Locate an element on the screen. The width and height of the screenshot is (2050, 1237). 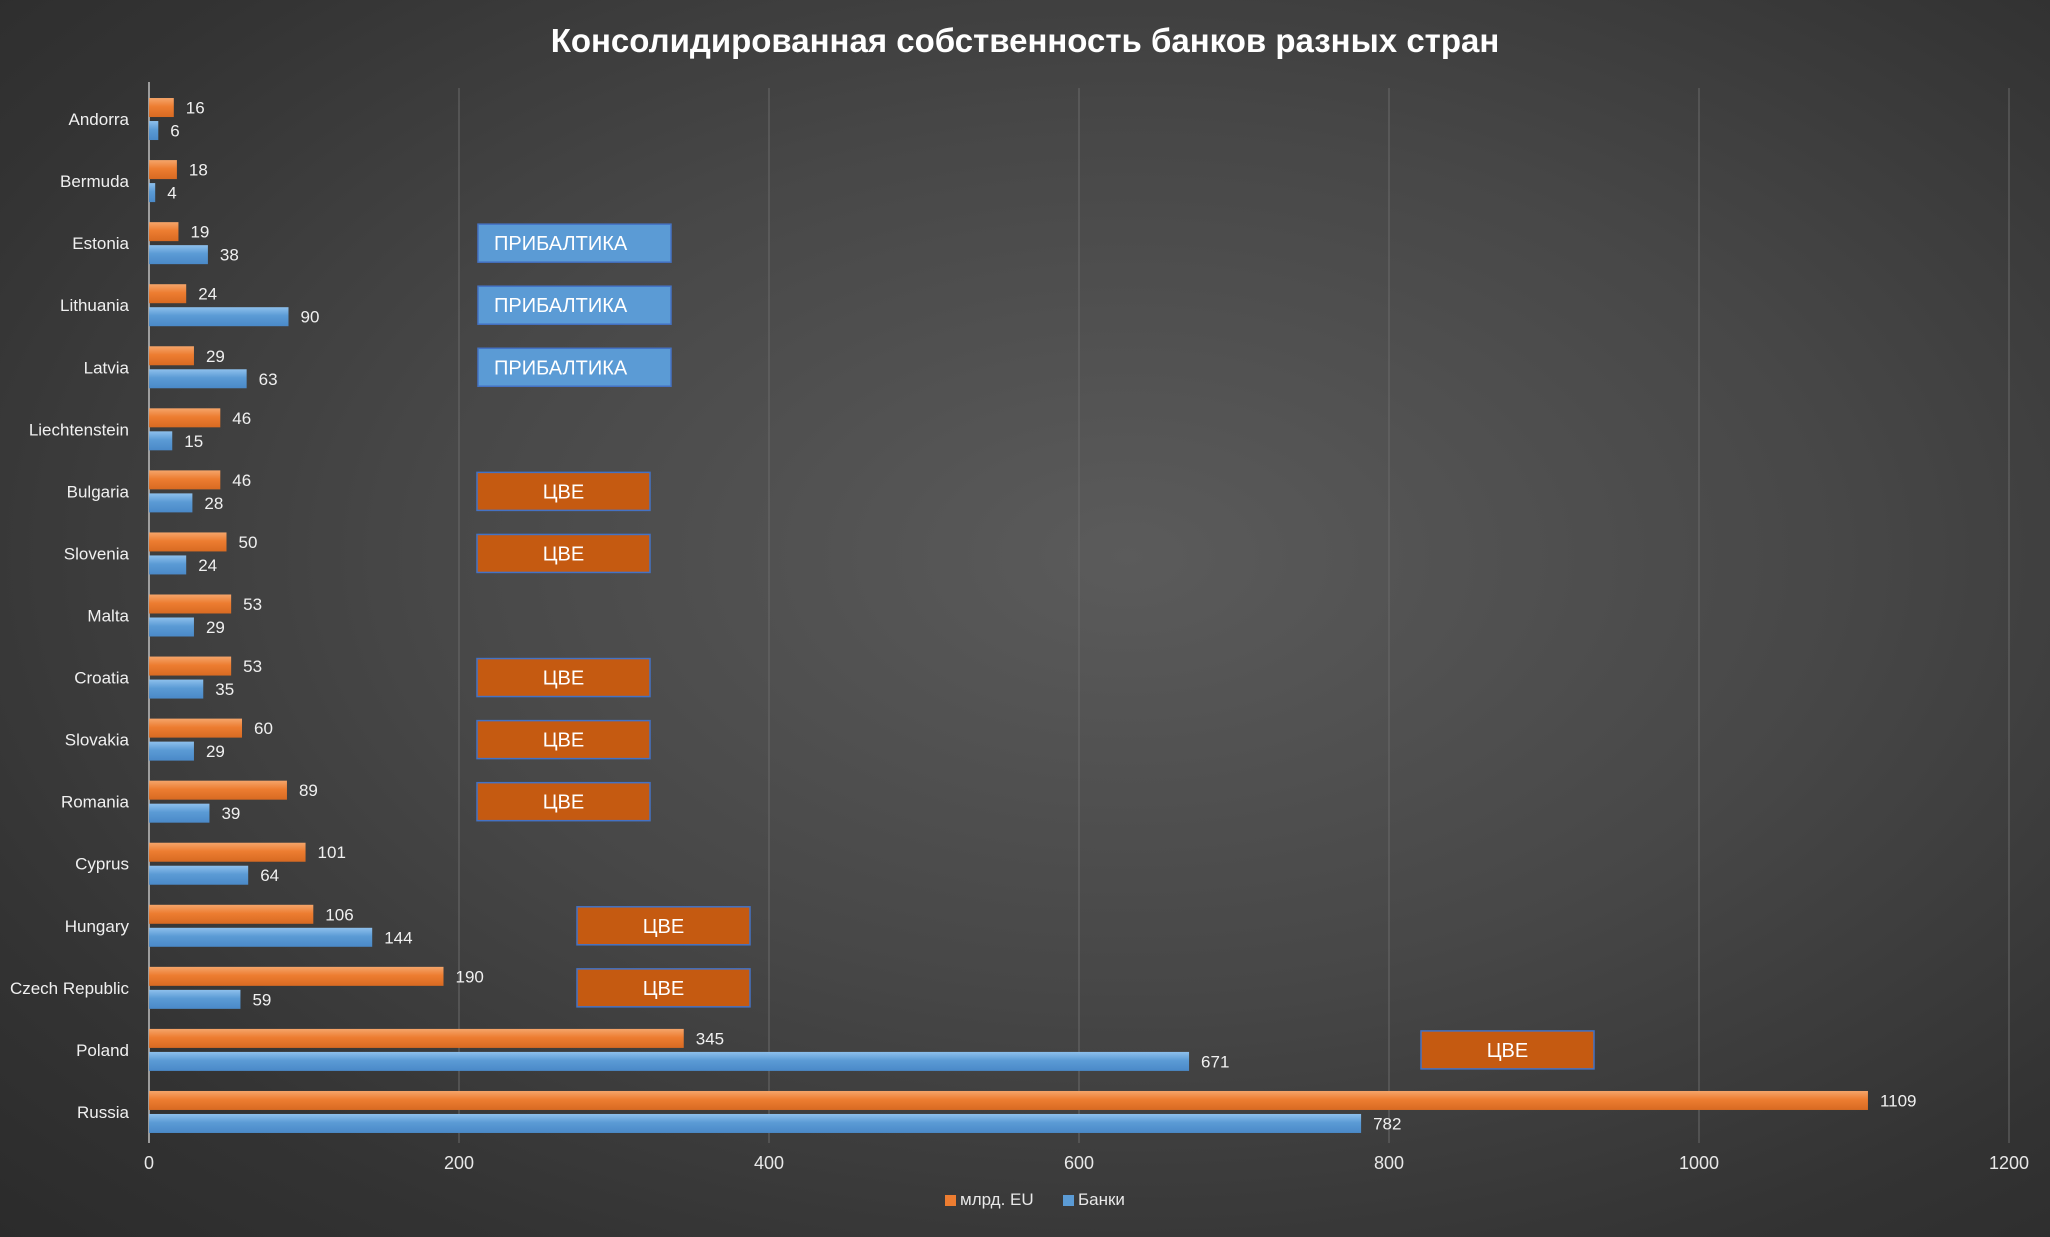
data-label: 60 is located at coordinates (263, 728).